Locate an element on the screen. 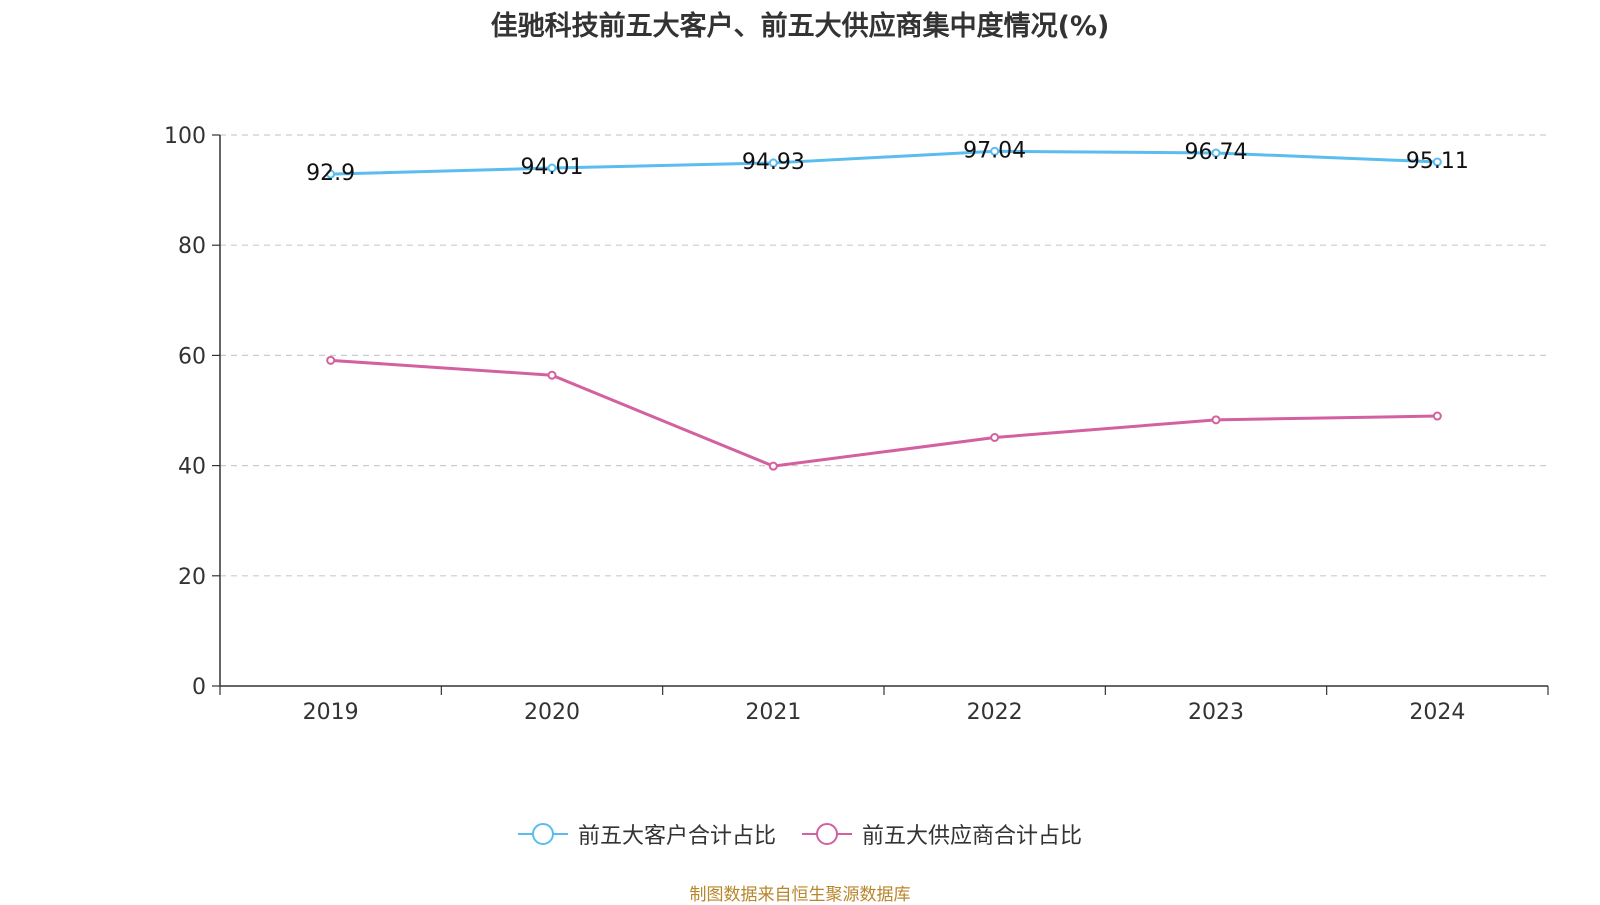 The image size is (1600, 905). source-note: 制图数据来自恒生聚源数据库 is located at coordinates (800, 895).